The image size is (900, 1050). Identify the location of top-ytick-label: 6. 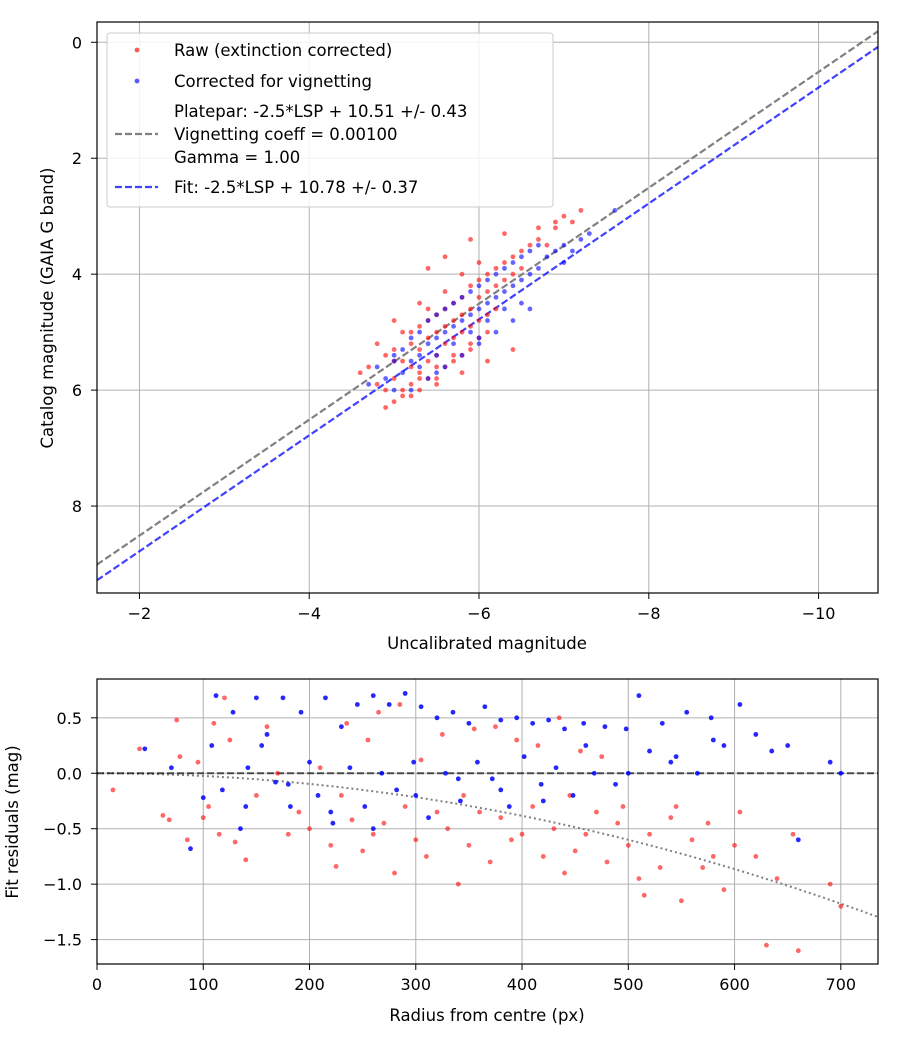
(77, 390).